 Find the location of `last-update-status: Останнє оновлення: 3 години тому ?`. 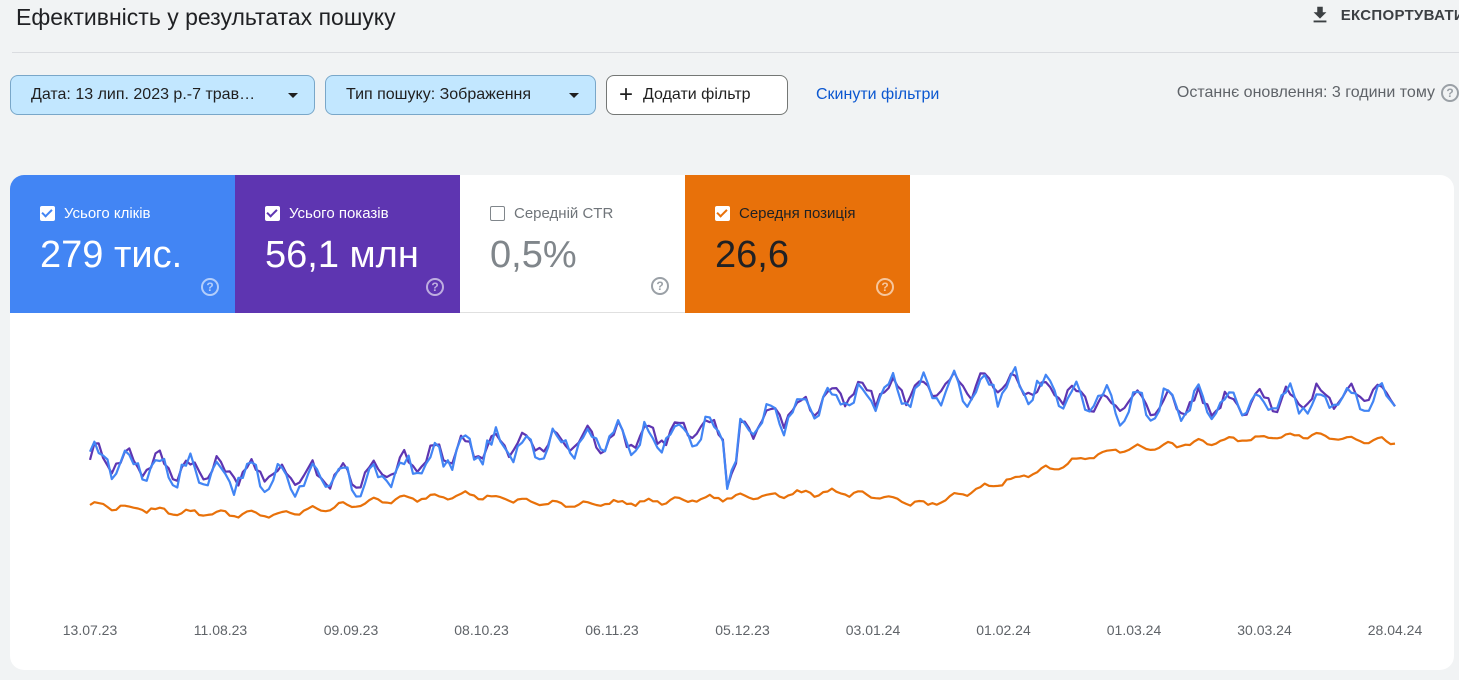

last-update-status: Останнє оновлення: 3 години тому ? is located at coordinates (1318, 93).